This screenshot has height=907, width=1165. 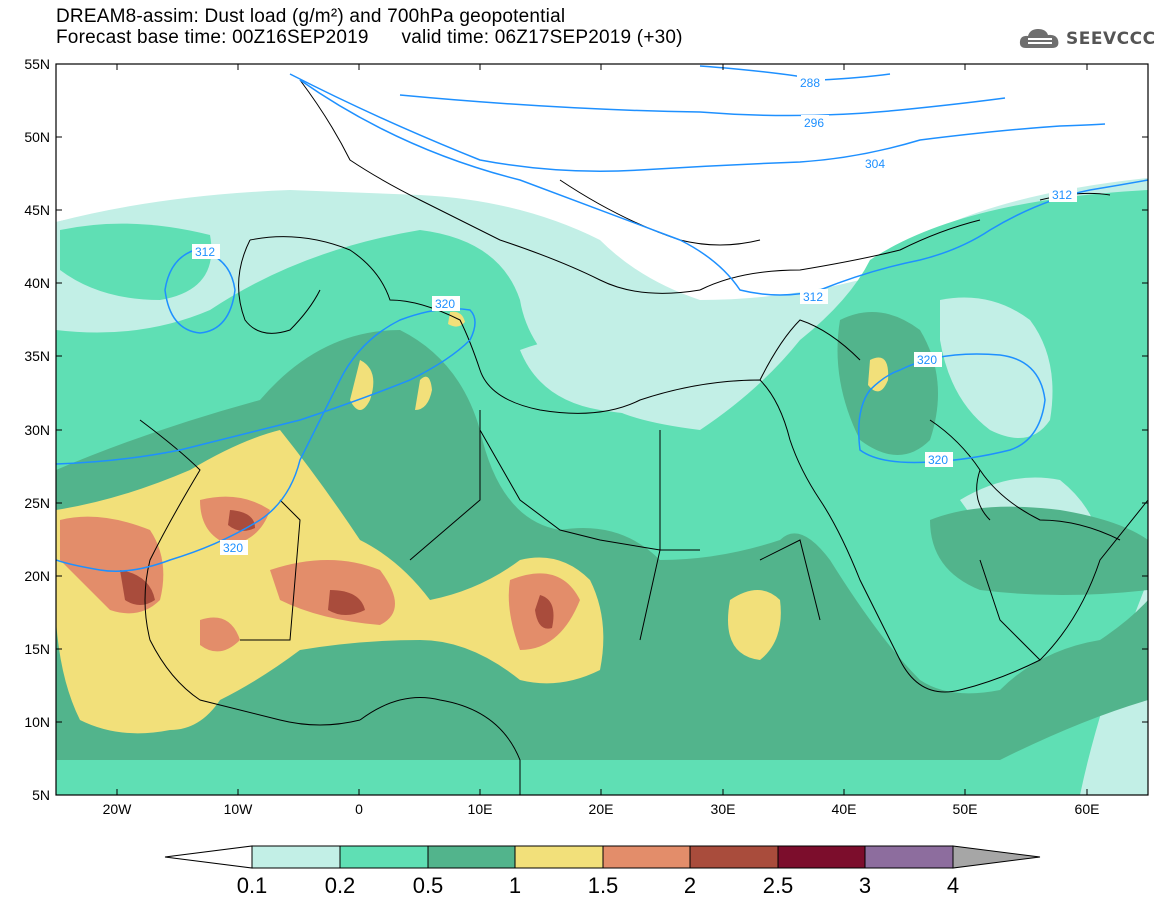 I want to click on lon-tick: 20E, so click(x=601, y=809).